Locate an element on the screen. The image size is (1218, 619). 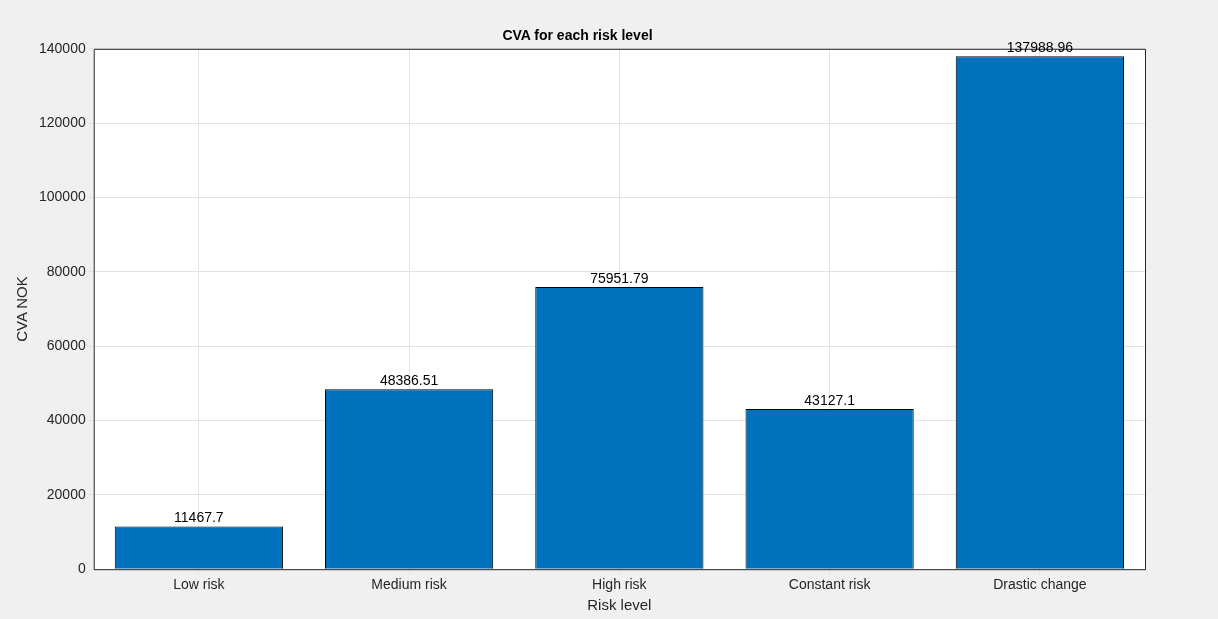
y-tick-label: 40000 is located at coordinates (66, 419).